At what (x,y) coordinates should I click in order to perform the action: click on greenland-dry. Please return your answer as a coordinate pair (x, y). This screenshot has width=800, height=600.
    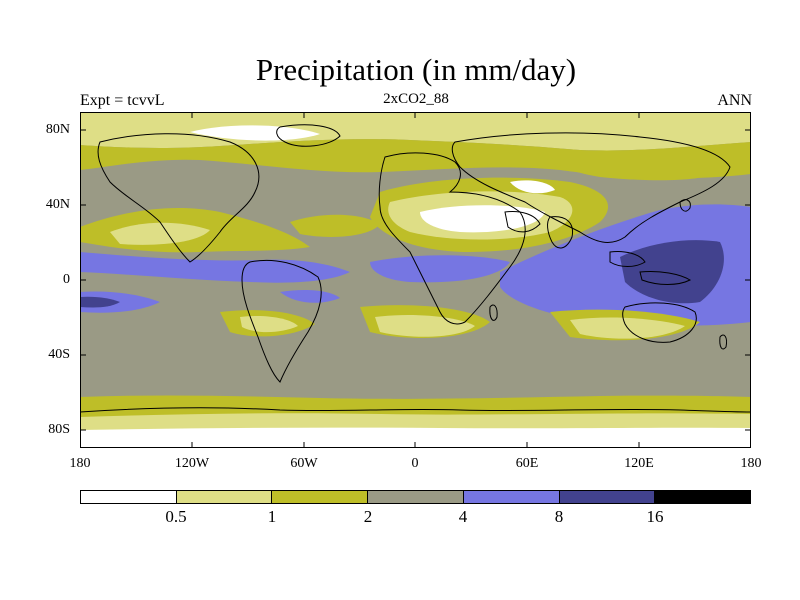
    Looking at the image, I should click on (255, 133).